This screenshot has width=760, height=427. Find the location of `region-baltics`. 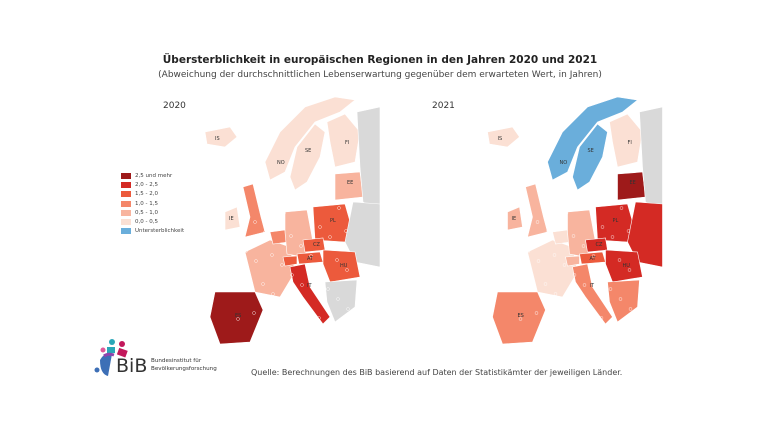

region-baltics is located at coordinates (631, 186).